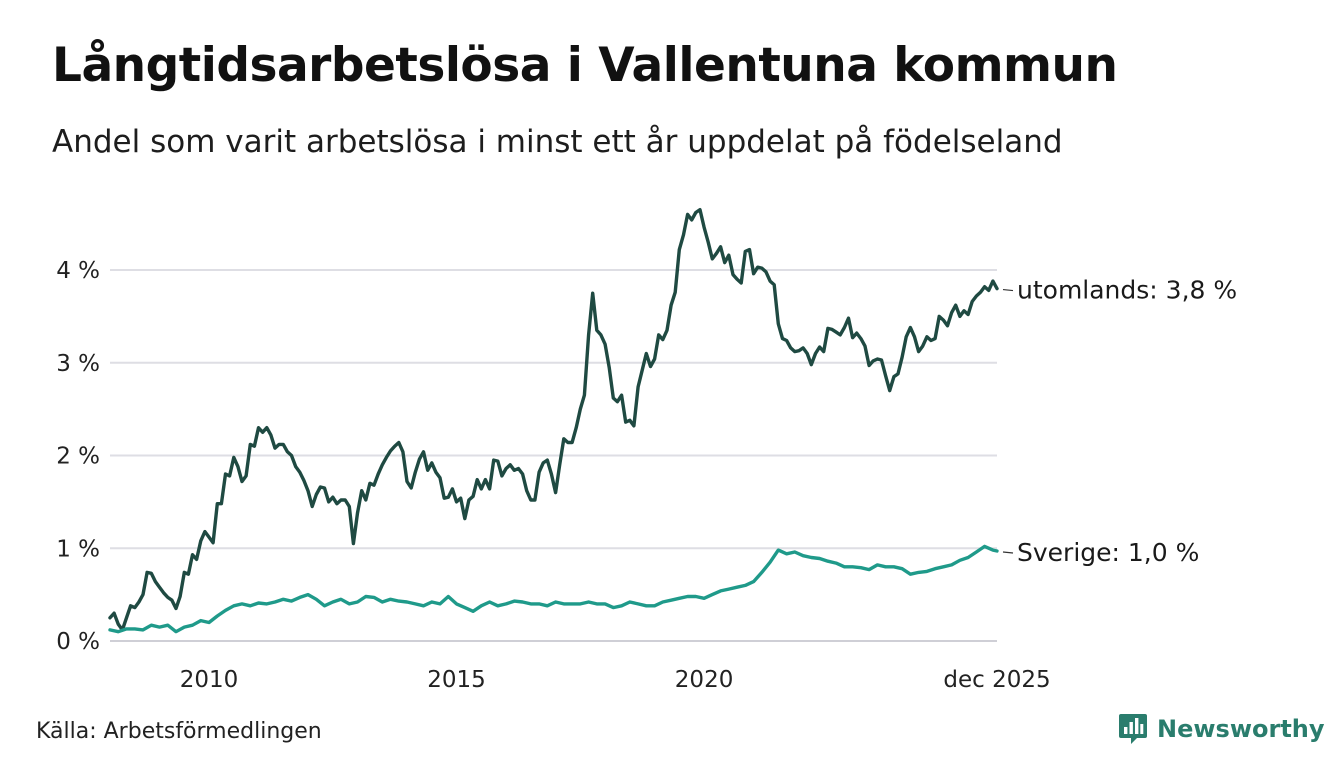  Describe the element at coordinates (1241, 729) in the screenshot. I see `brand-name: Newsworthy` at that location.